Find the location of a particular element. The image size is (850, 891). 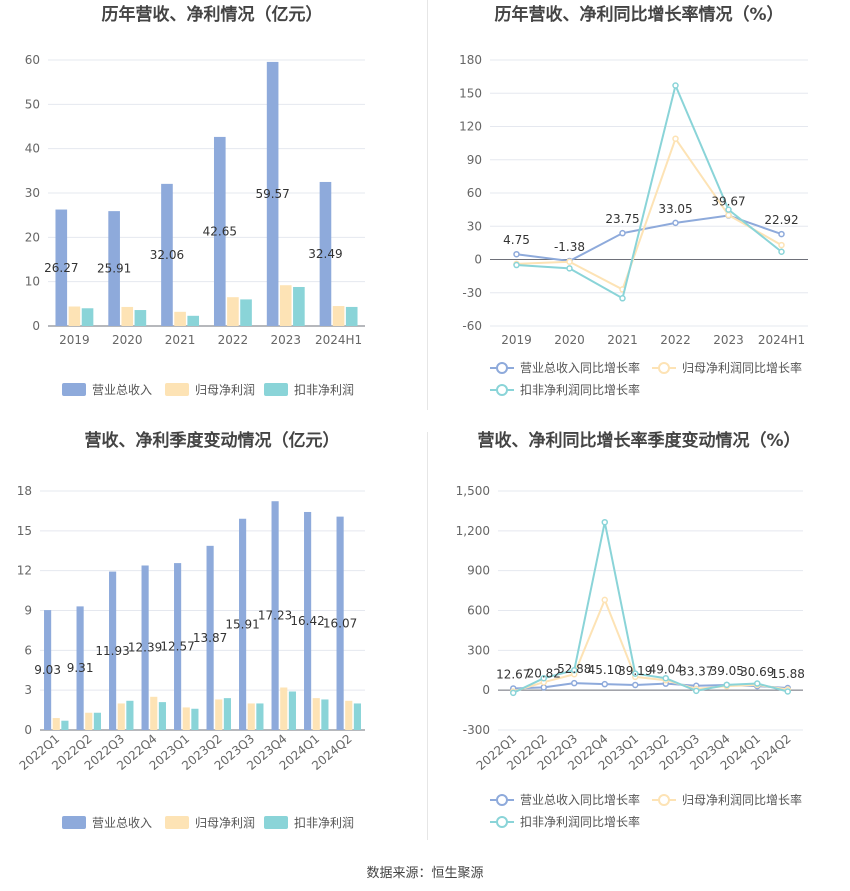

data-label: 42.65 is located at coordinates (220, 231).